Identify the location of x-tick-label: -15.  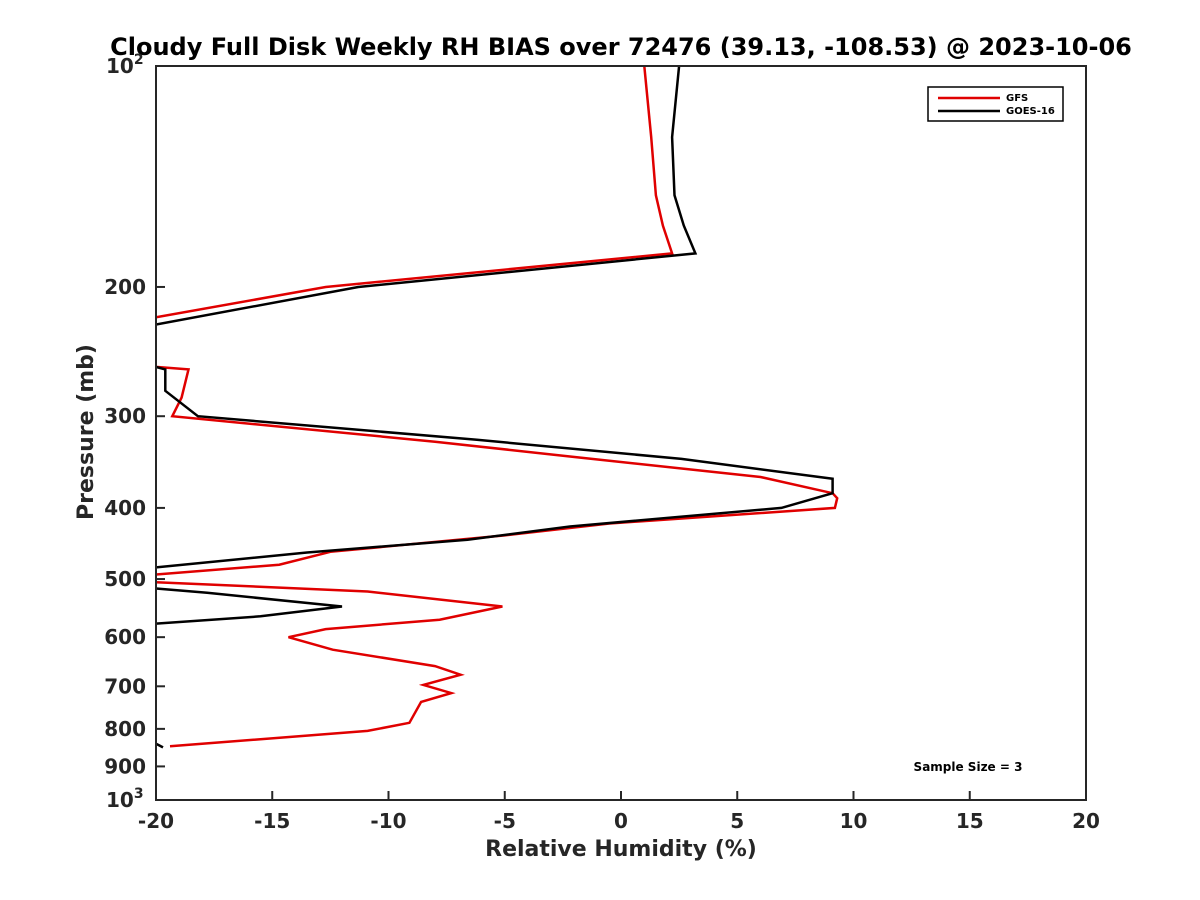
(272, 821).